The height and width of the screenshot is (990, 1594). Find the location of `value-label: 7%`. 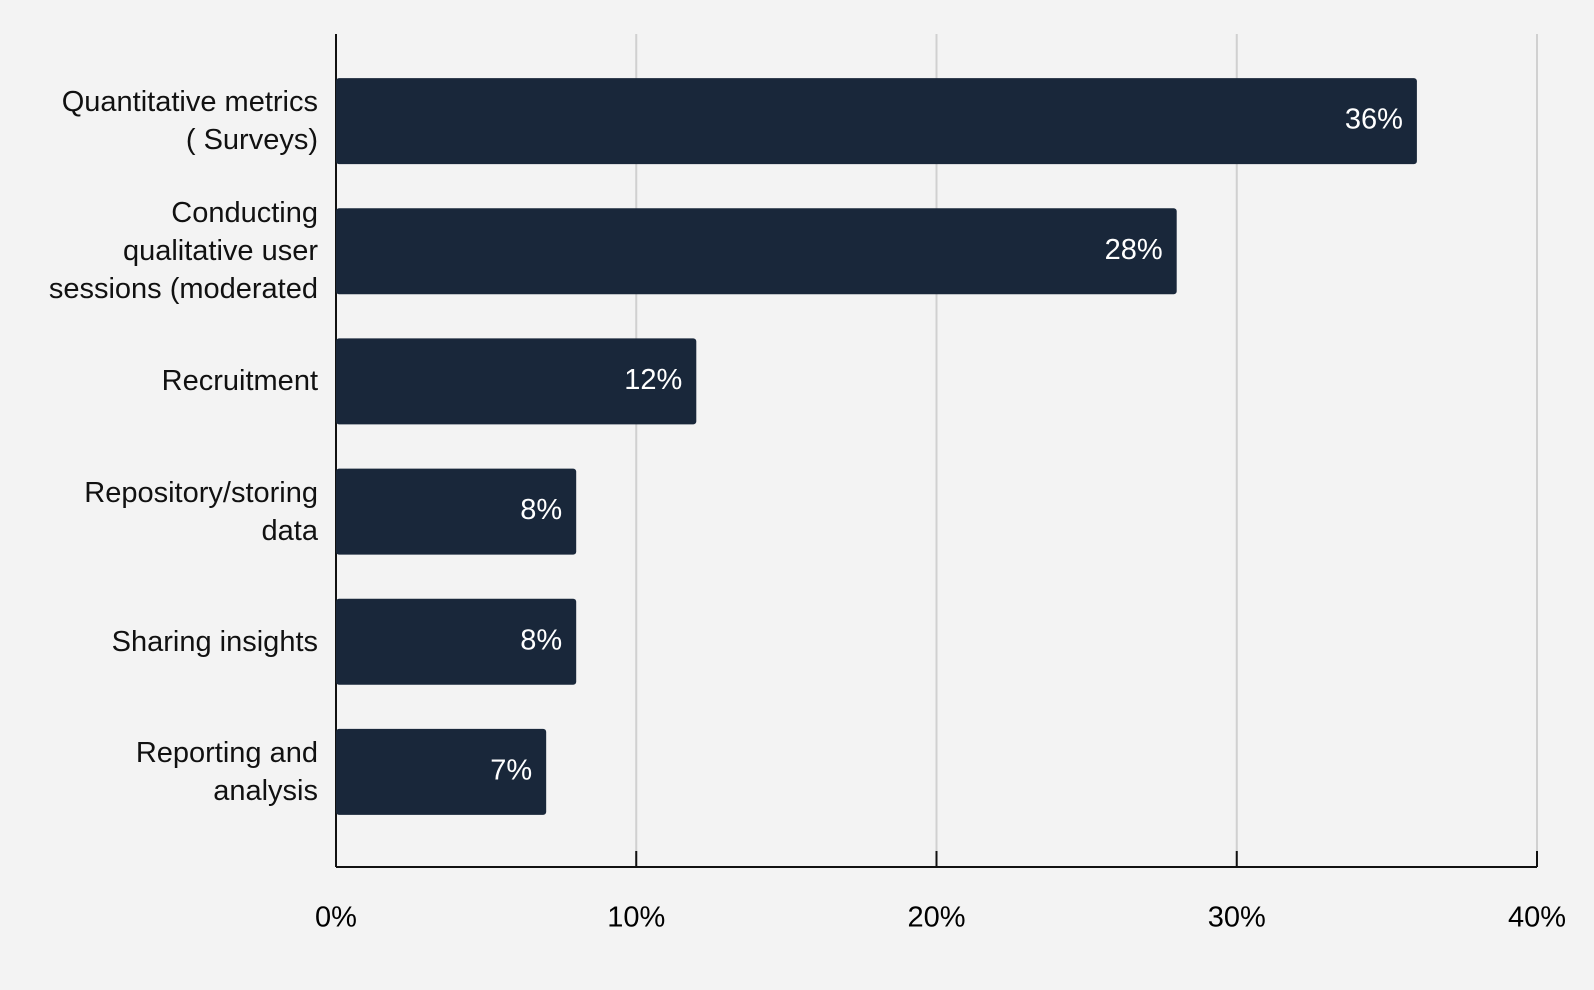

value-label: 7% is located at coordinates (511, 771).